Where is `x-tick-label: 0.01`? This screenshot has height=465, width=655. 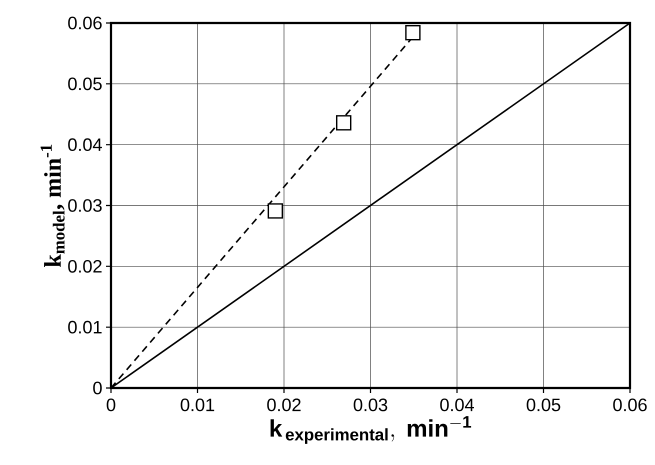 x-tick-label: 0.01 is located at coordinates (197, 405).